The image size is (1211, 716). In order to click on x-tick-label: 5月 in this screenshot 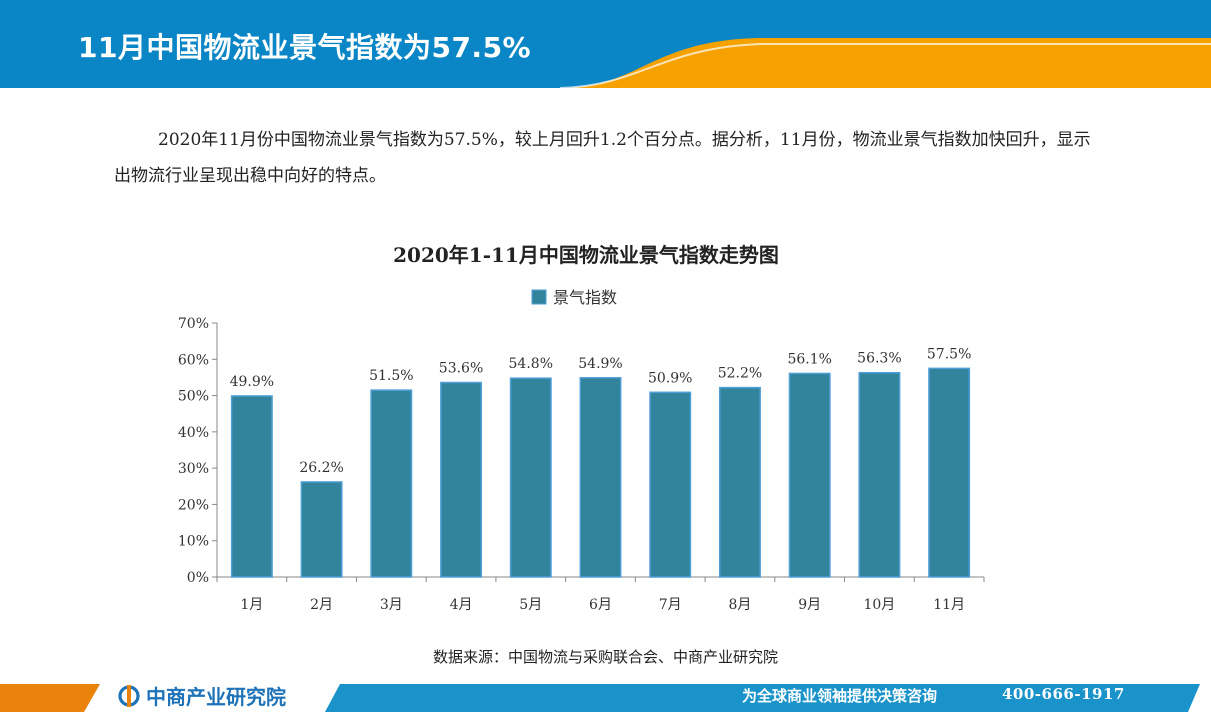, I will do `click(530, 605)`.